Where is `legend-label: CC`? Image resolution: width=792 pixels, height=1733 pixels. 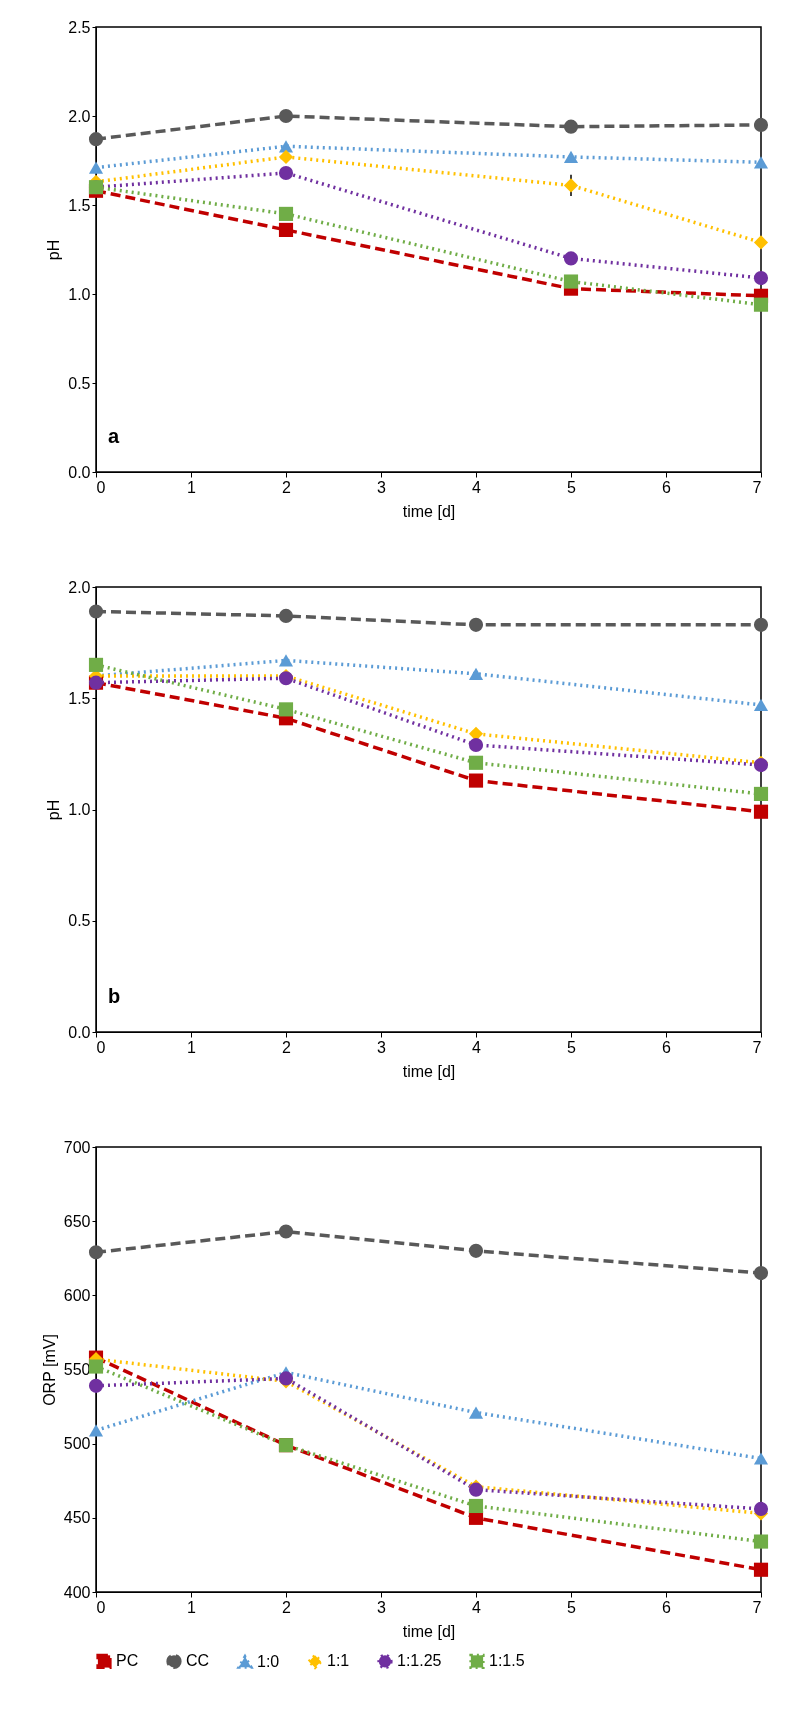
legend-label: CC is located at coordinates (198, 1661).